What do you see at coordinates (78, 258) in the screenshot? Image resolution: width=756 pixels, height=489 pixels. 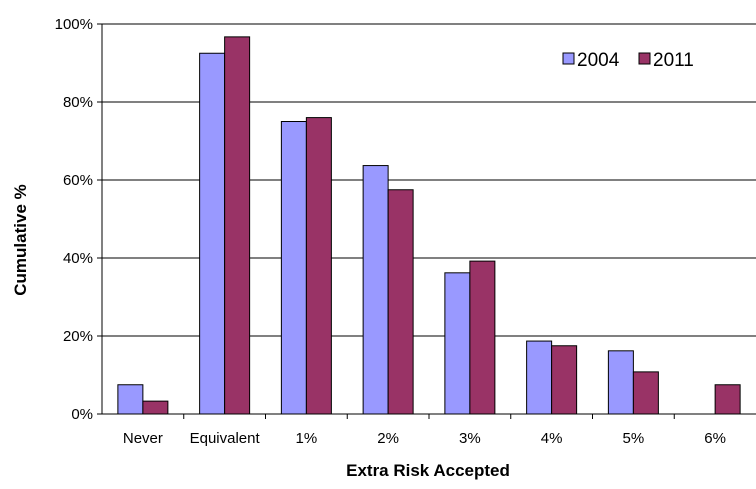 I see `y-tick-label: 40%` at bounding box center [78, 258].